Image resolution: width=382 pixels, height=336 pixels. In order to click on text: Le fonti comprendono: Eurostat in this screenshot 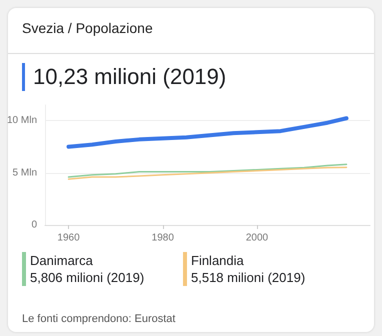, I will do `click(99, 319)`.